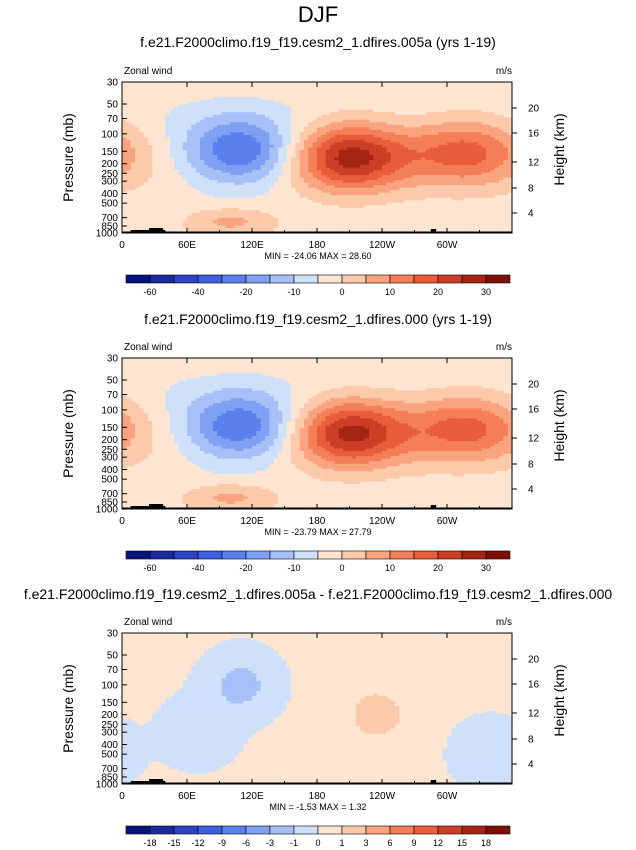  I want to click on contour-fill, so click(317, 434).